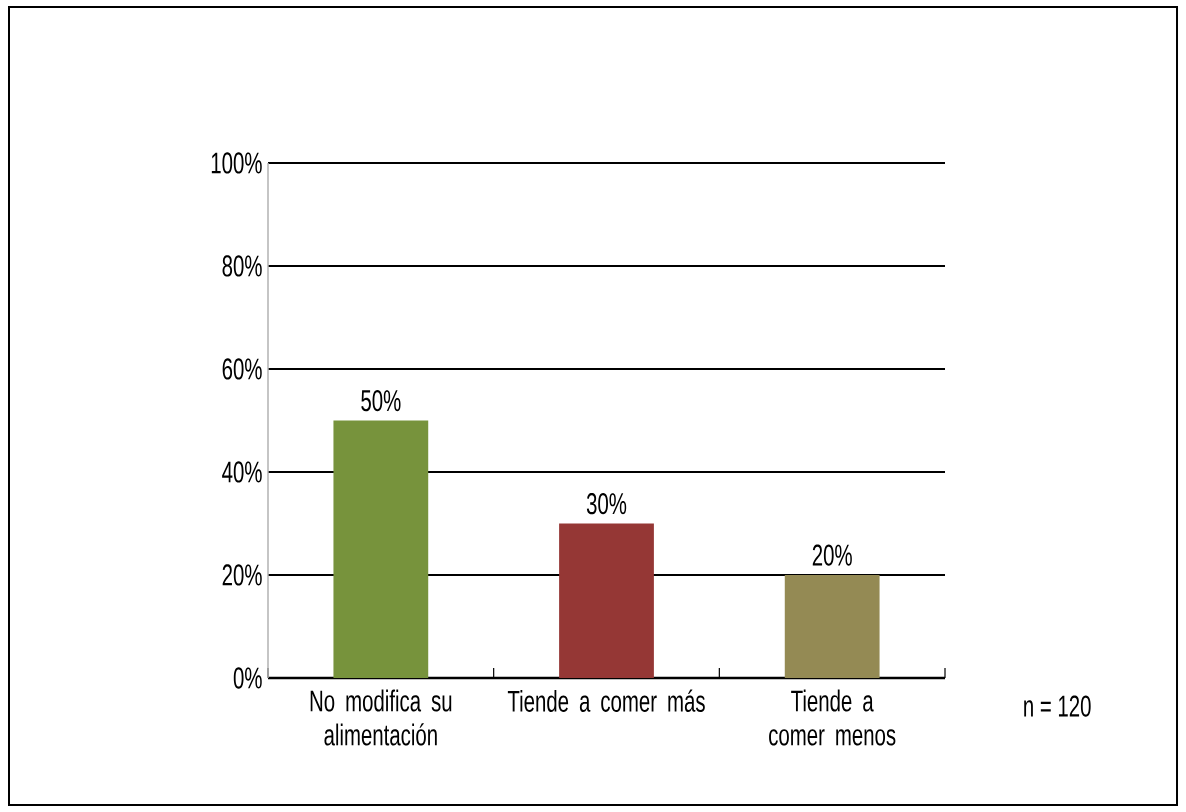  Describe the element at coordinates (242, 575) in the screenshot. I see `y-tick-label: 20%` at that location.